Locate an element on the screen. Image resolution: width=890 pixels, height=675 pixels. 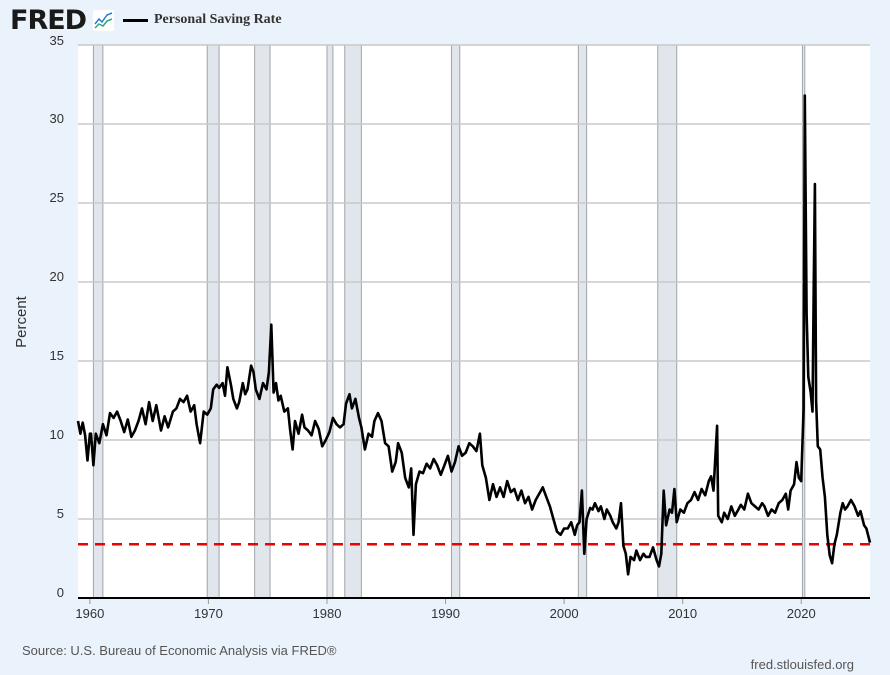
x-tick-label: 1970 is located at coordinates (208, 613).